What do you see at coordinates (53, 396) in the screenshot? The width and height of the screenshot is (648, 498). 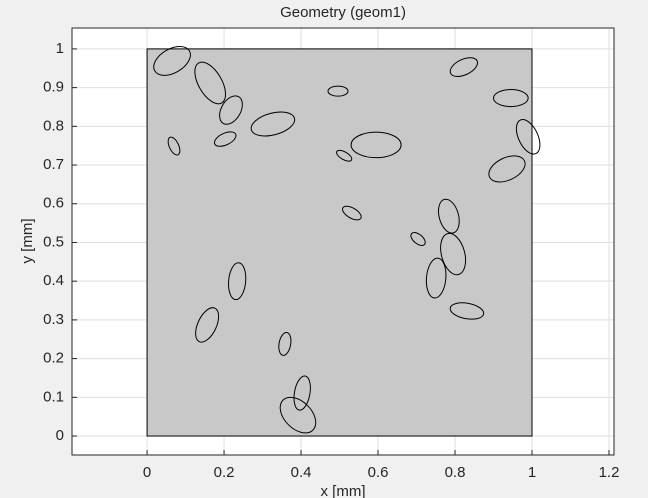 I see `y-tick-label: 0.1` at bounding box center [53, 396].